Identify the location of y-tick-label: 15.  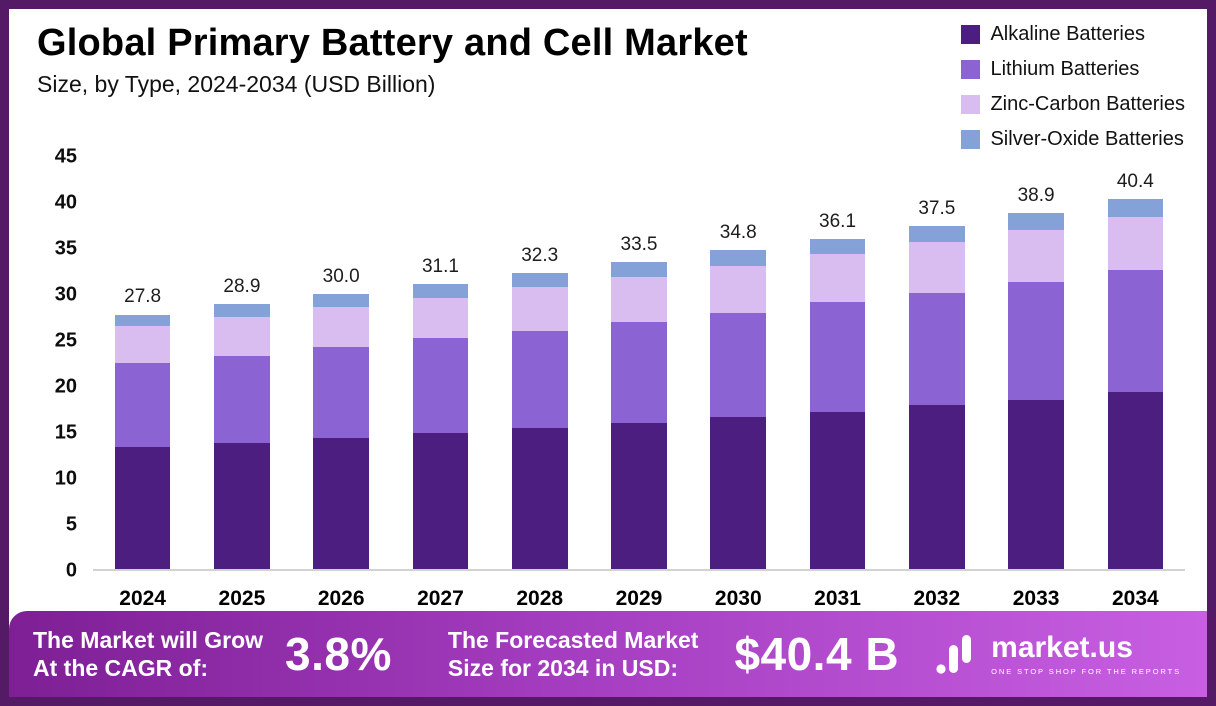
(65, 432).